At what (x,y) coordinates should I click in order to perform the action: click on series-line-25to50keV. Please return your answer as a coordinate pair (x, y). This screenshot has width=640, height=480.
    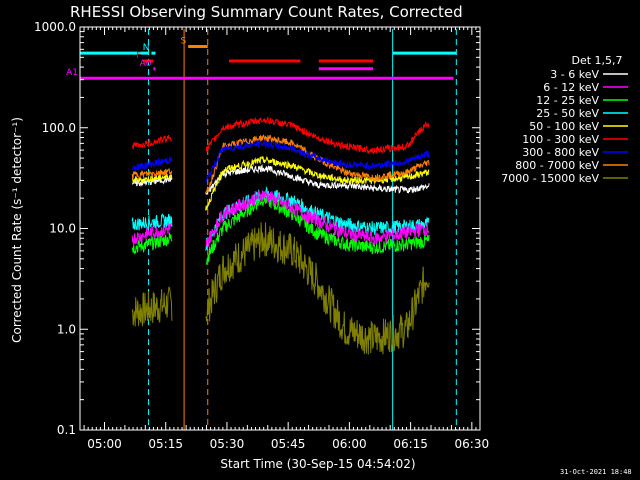
    Looking at the image, I should click on (152, 222).